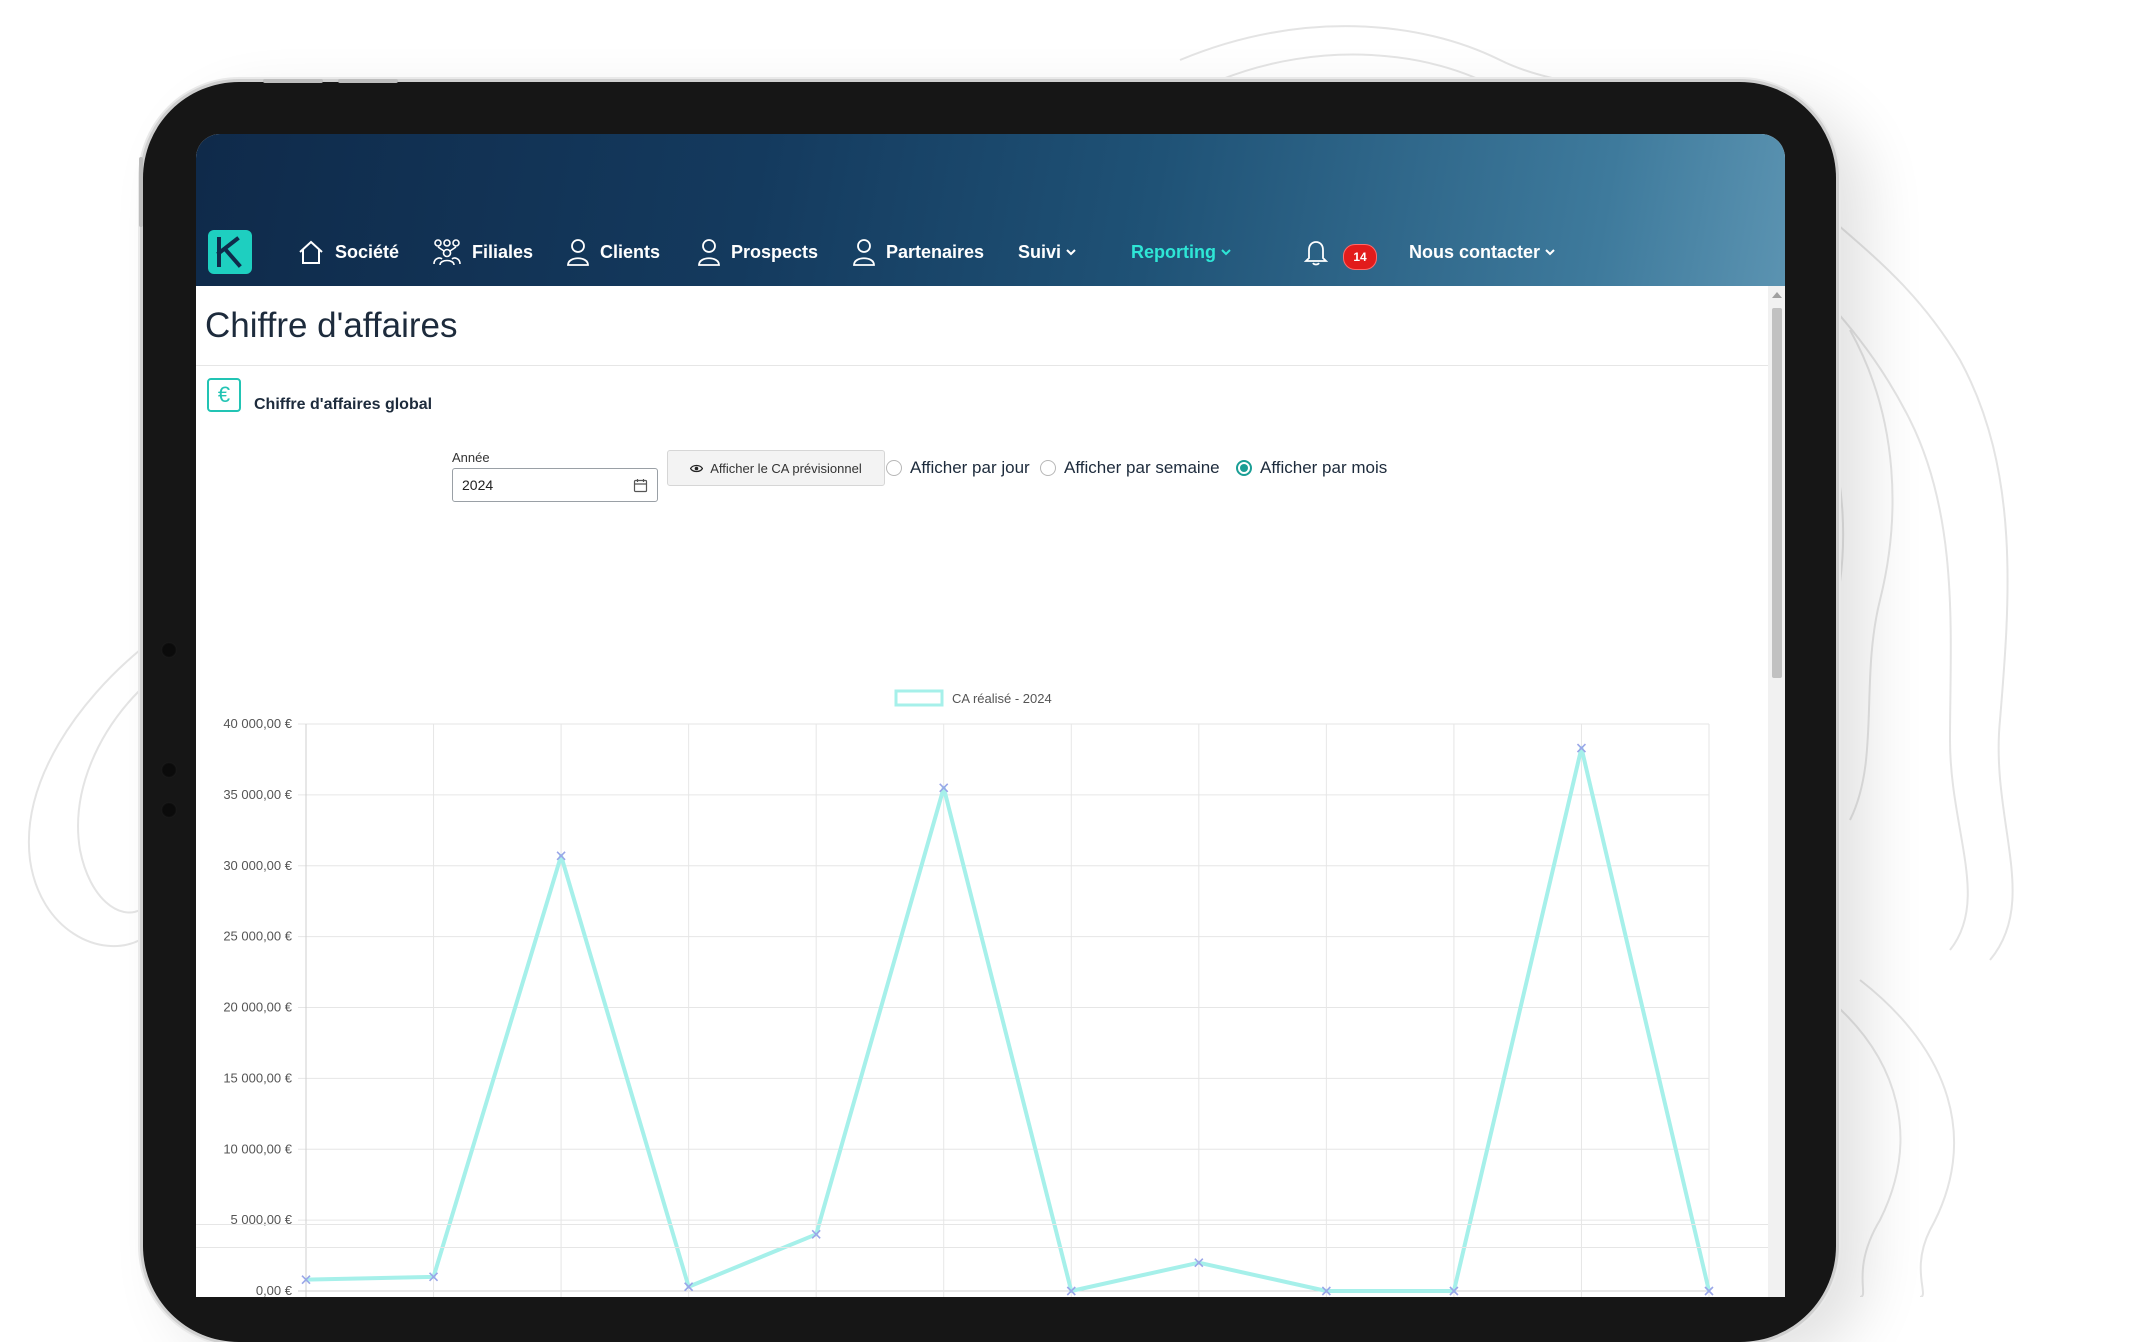  Describe the element at coordinates (368, 81) in the screenshot. I see `tablet-power-button` at that location.